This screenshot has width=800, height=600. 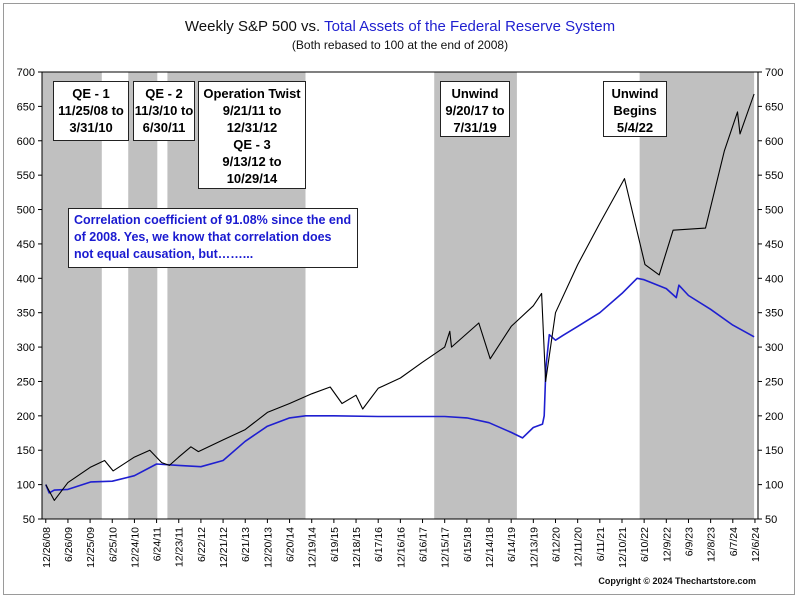 What do you see at coordinates (774, 211) in the screenshot?
I see `y-tick-label-right-500: 500` at bounding box center [774, 211].